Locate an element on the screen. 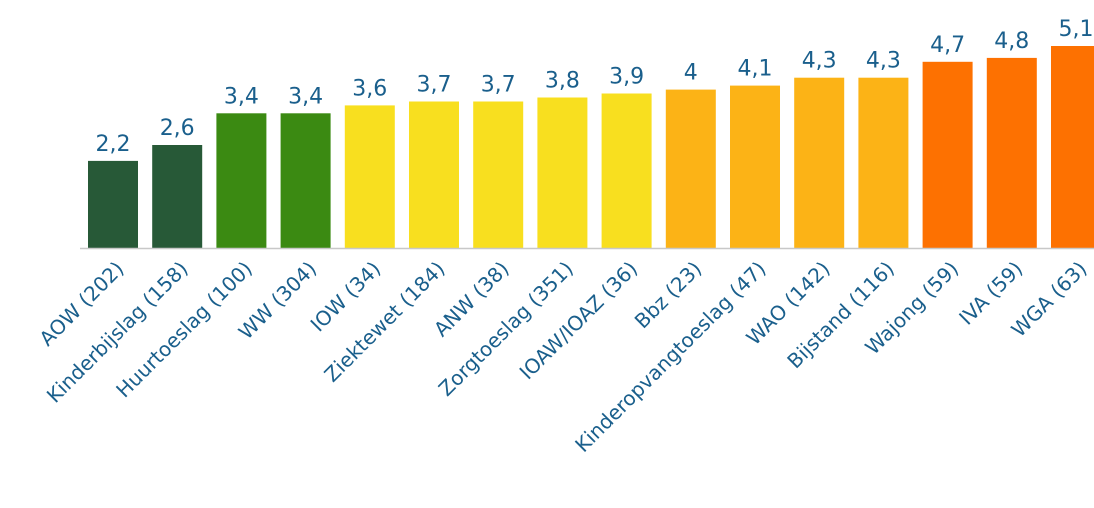 This screenshot has width=1094, height=508. data-label: 4,1 is located at coordinates (755, 69).